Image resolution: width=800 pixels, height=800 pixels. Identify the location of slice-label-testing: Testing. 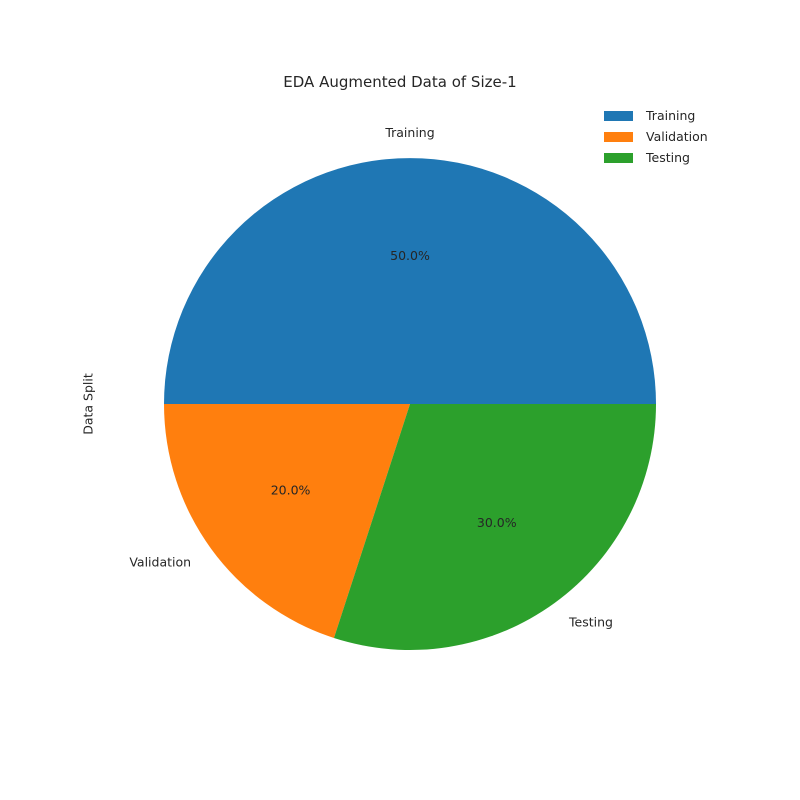
(590, 621).